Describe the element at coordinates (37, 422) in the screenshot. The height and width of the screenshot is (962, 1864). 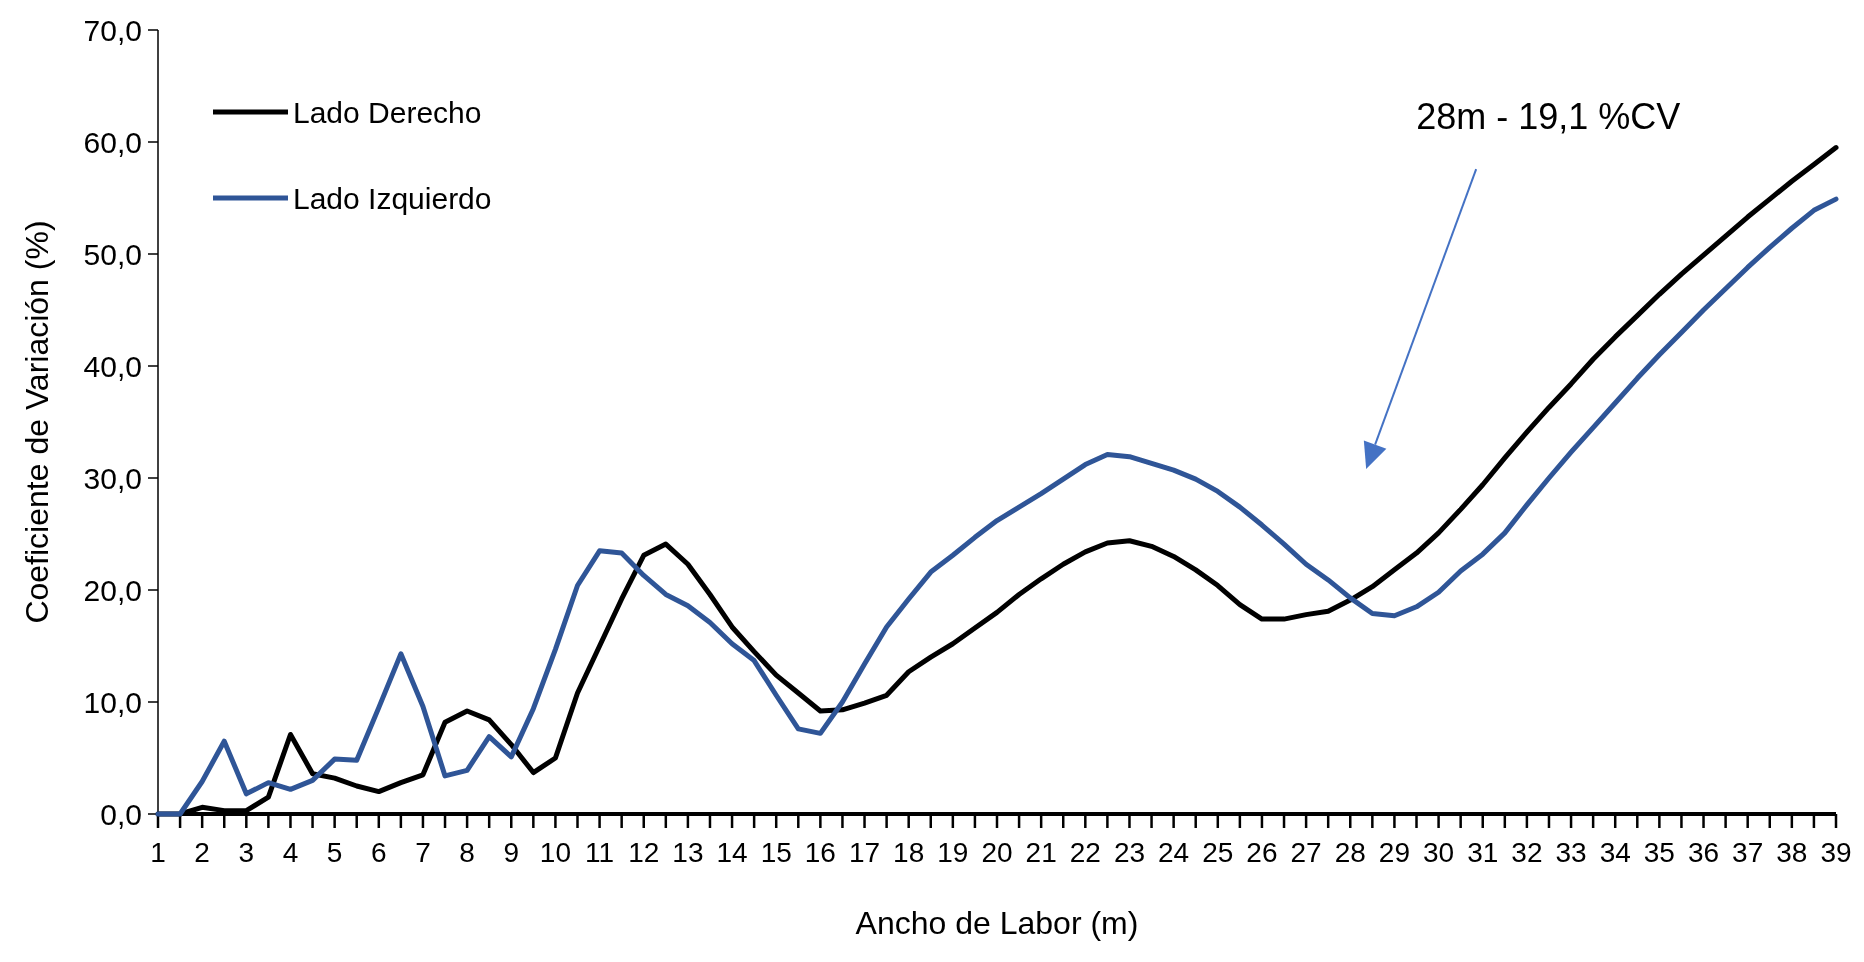
I see `y-axis-title: Coeficiente de Variación (%)` at that location.